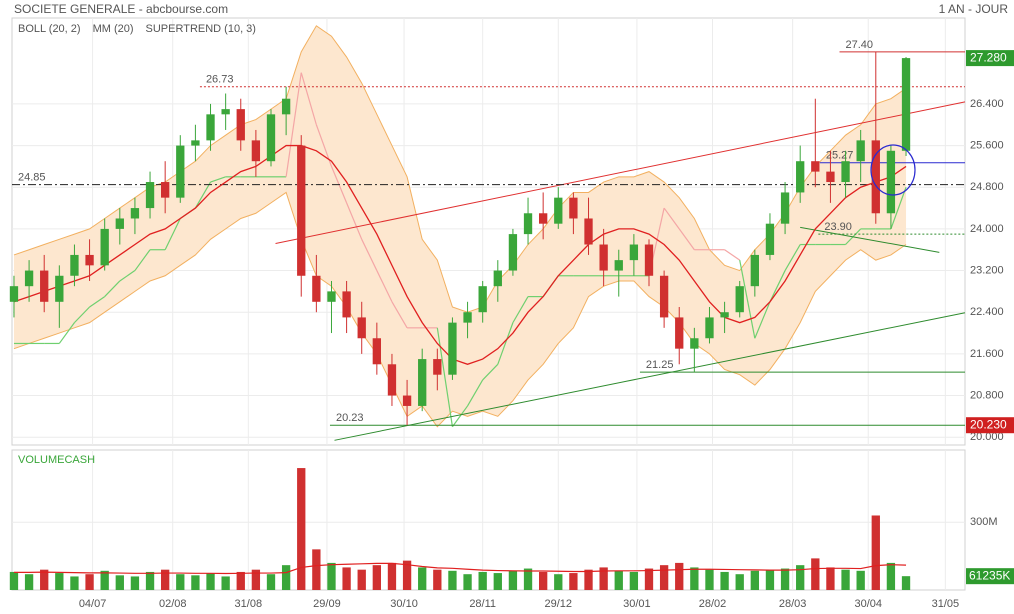  I want to click on x-tick-label: 29/12, so click(559, 604).